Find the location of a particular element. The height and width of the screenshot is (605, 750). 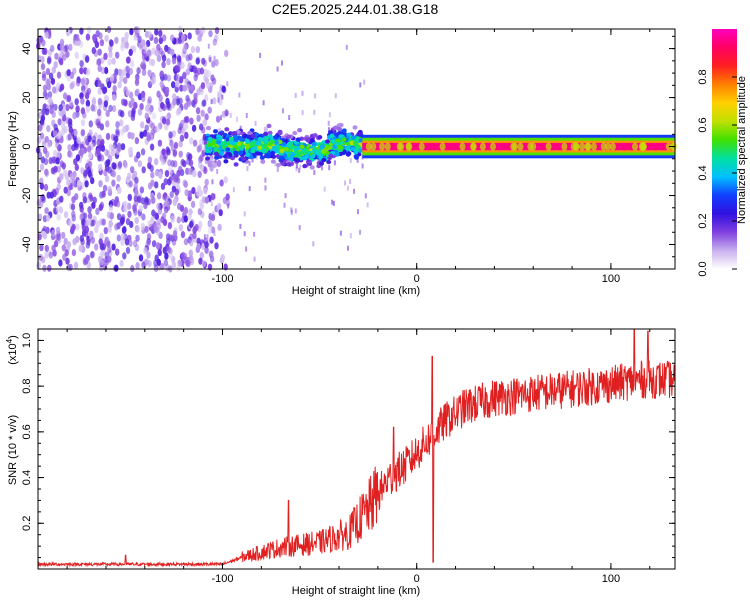

y-tick-label: 0.6 is located at coordinates (27, 431).